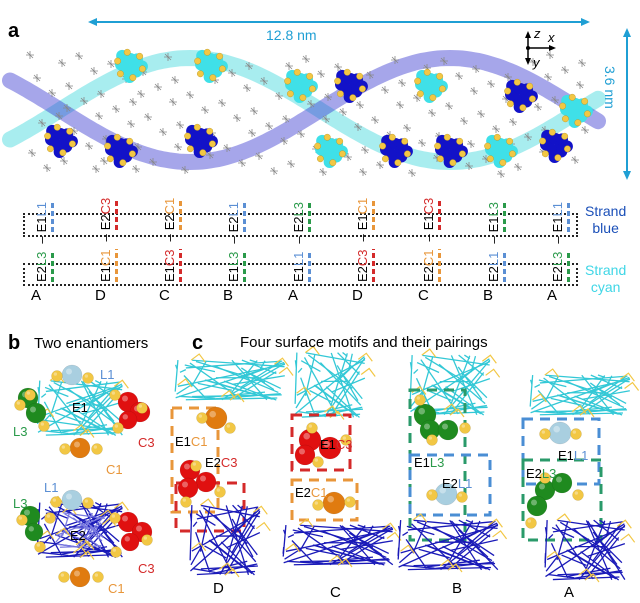  What do you see at coordinates (551, 37) in the screenshot?
I see `axis-label-x: x` at bounding box center [551, 37].